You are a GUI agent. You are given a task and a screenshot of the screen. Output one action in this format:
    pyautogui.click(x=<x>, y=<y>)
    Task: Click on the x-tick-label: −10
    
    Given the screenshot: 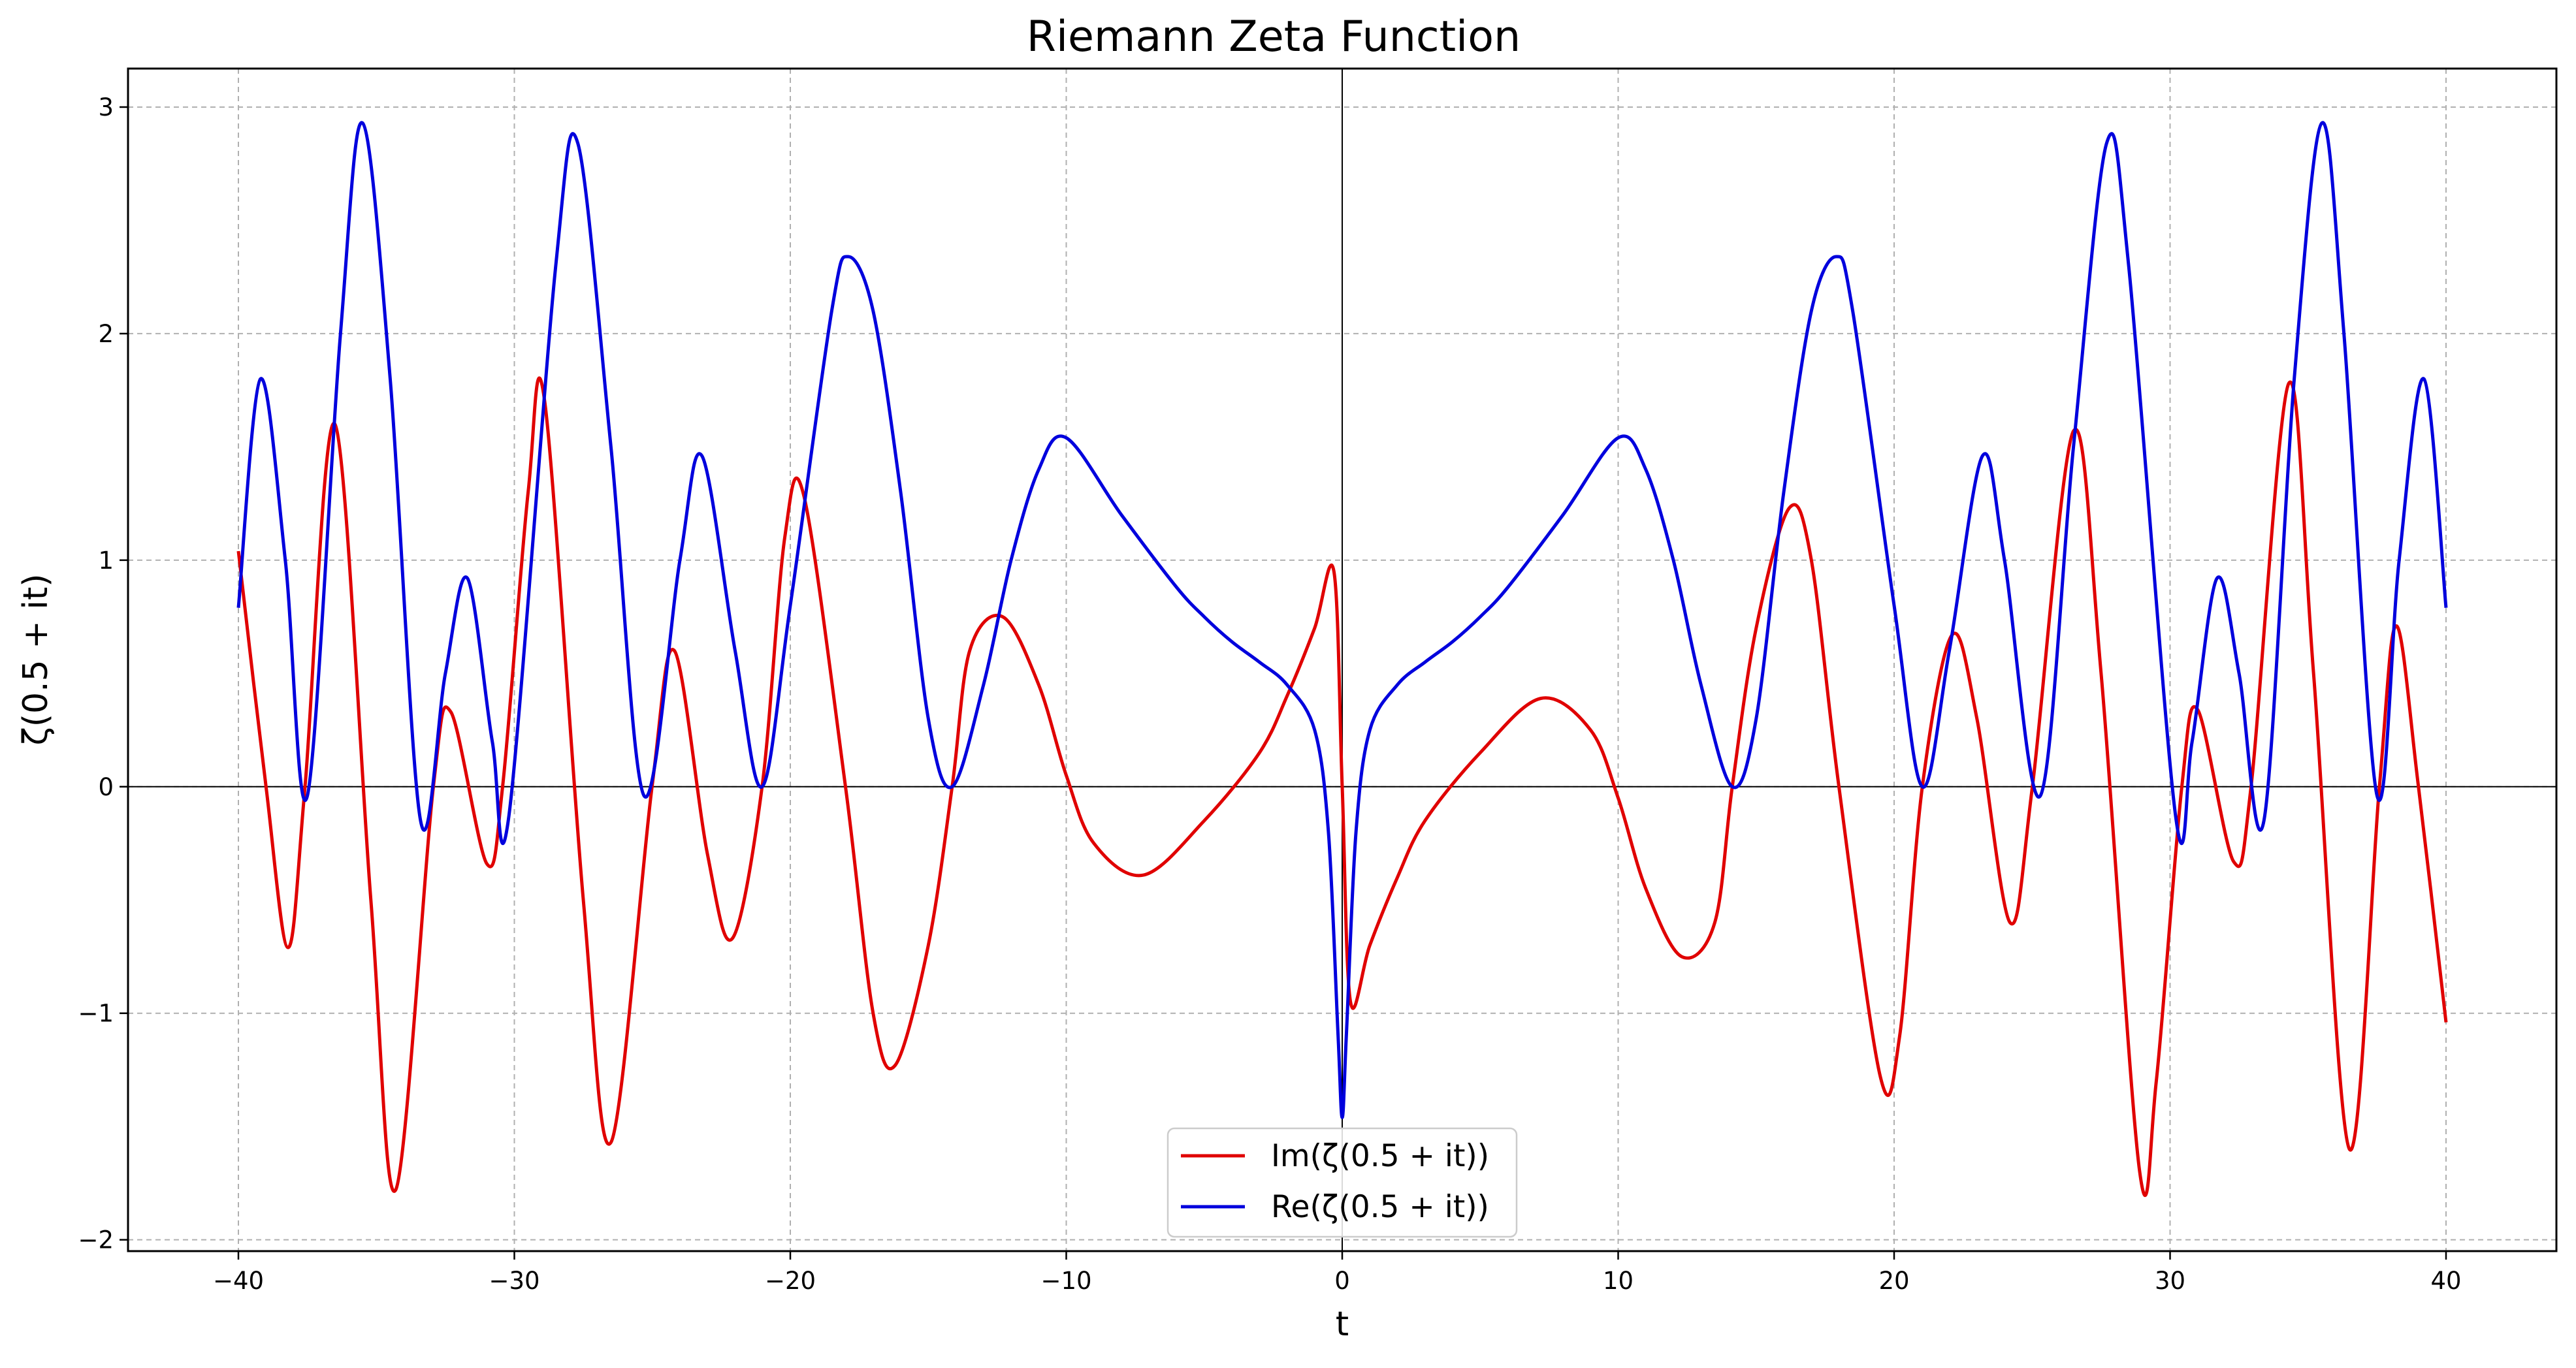 What is the action you would take?
    pyautogui.click(x=1065, y=1281)
    